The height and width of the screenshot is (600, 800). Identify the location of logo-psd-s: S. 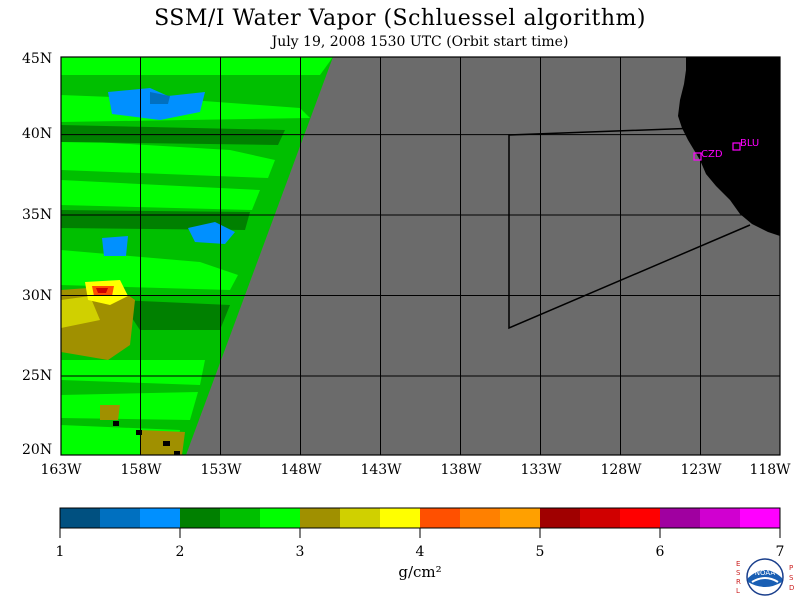
(791, 578).